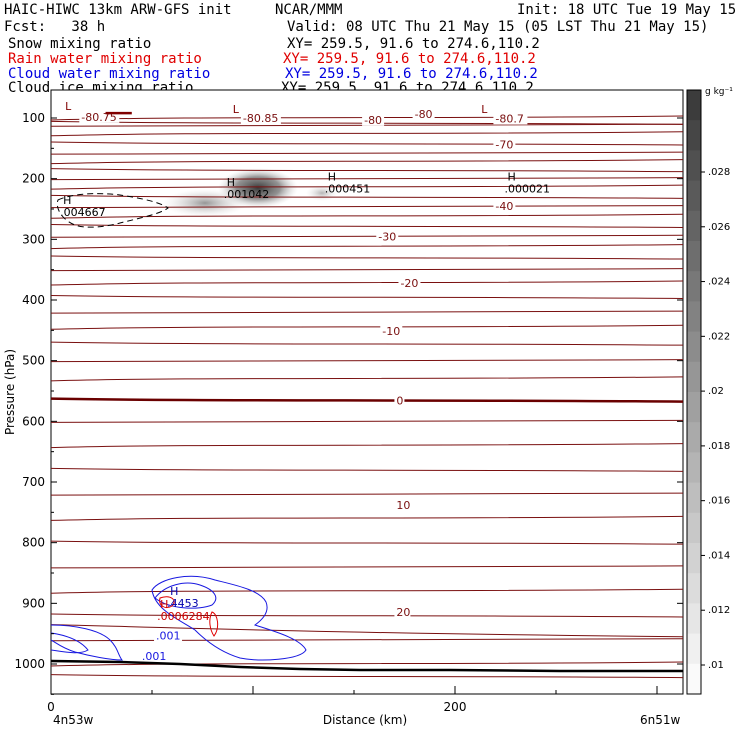  Describe the element at coordinates (33, 239) in the screenshot. I see `y-tick-label: 300` at that location.